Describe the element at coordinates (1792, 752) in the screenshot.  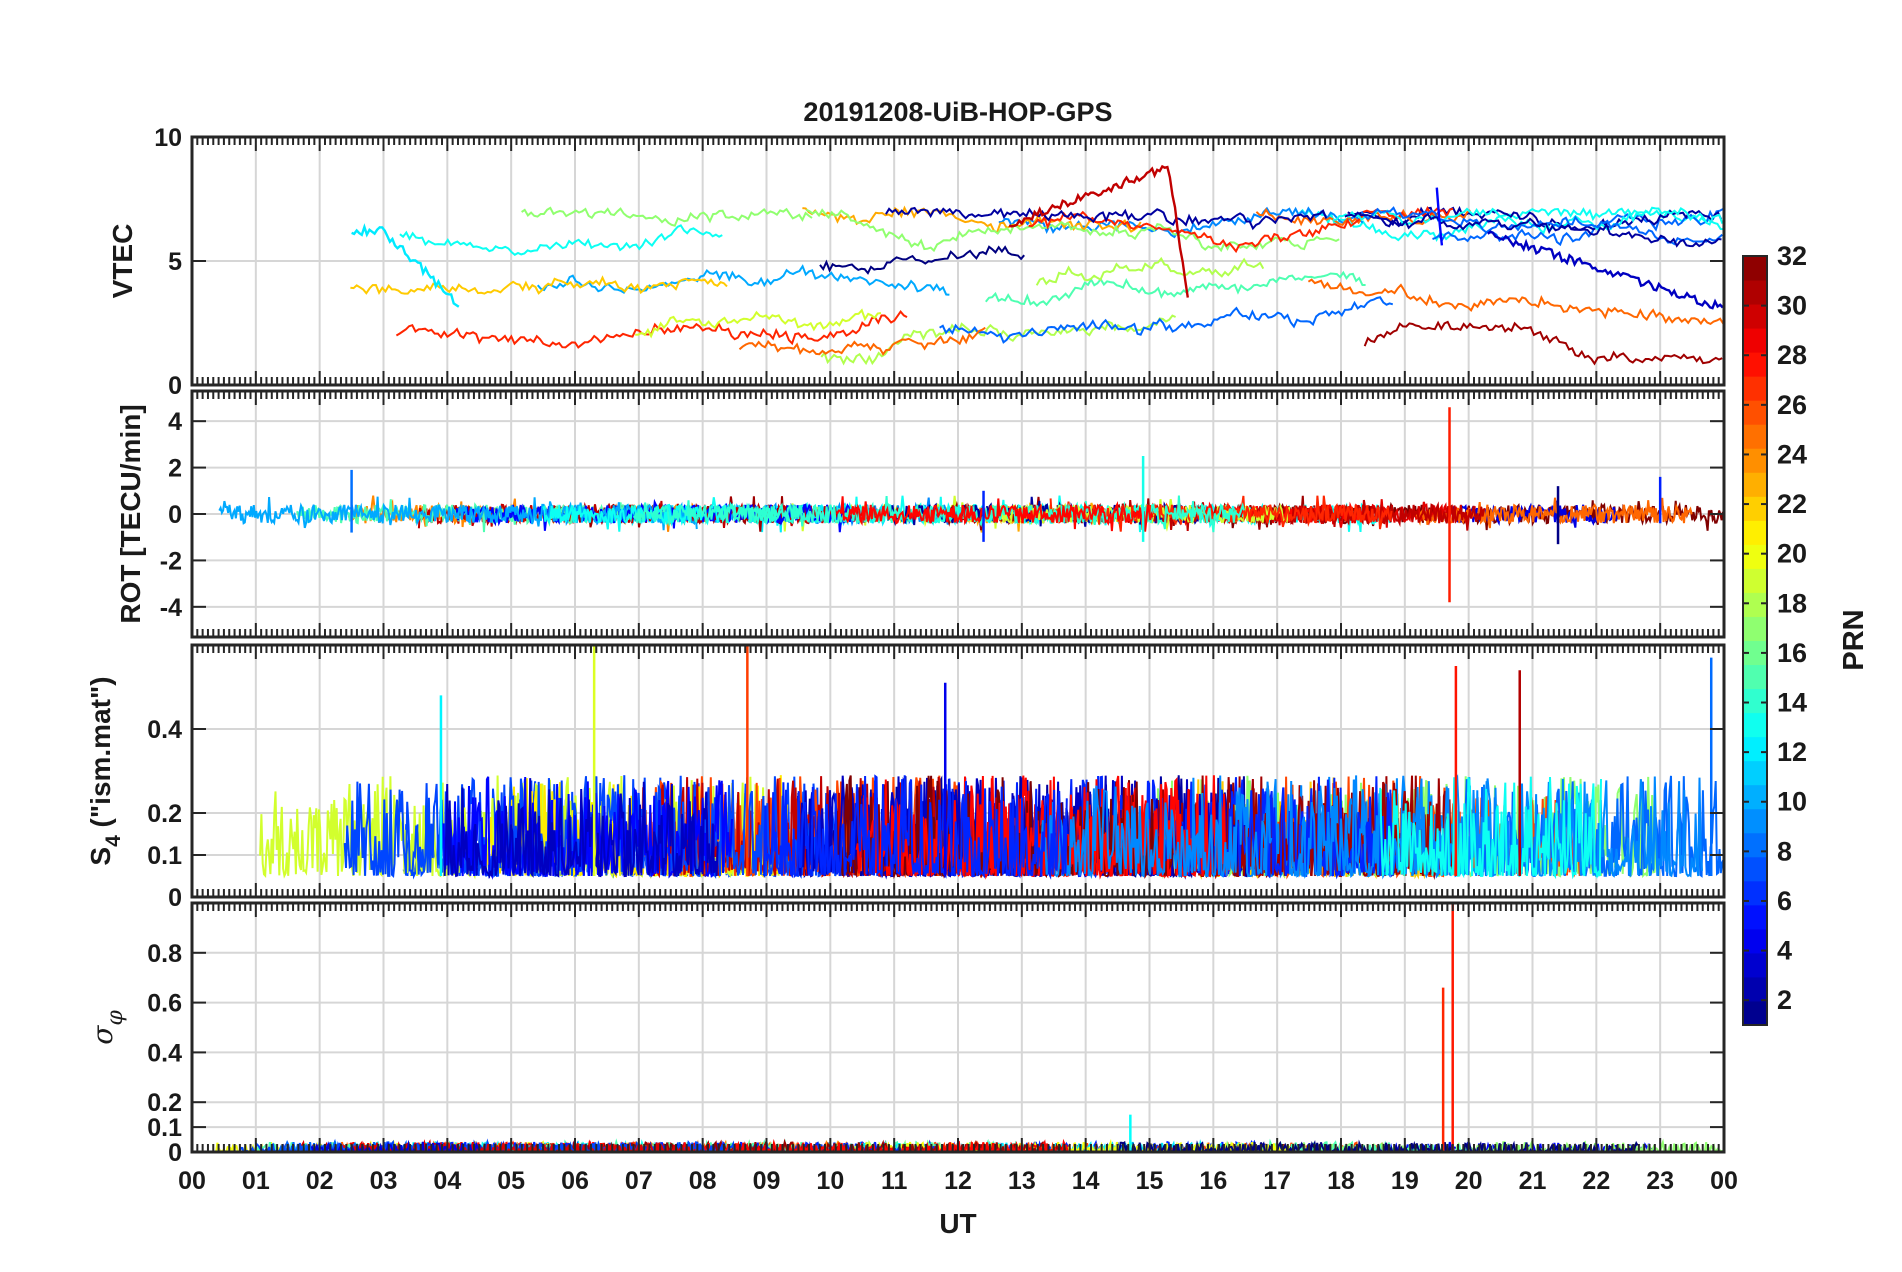
I see `colorbar-tick-label: 12` at that location.